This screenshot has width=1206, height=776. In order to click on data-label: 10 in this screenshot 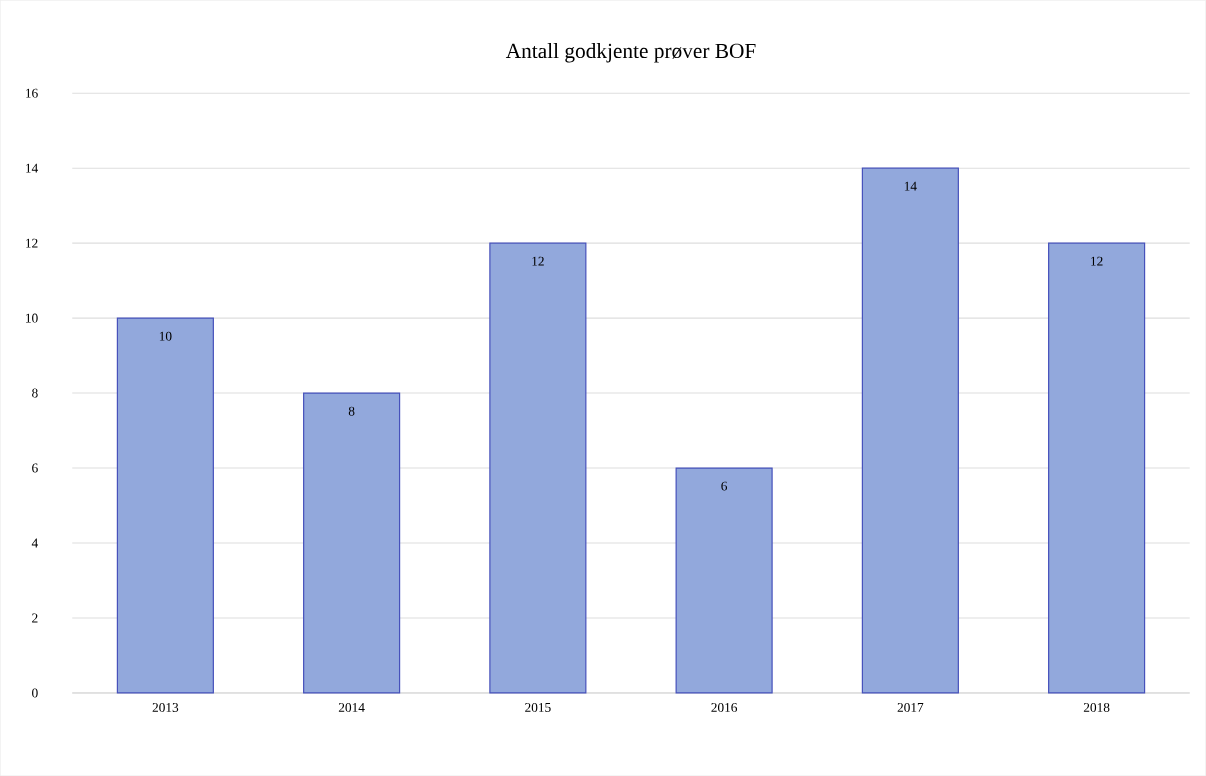, I will do `click(165, 336)`.